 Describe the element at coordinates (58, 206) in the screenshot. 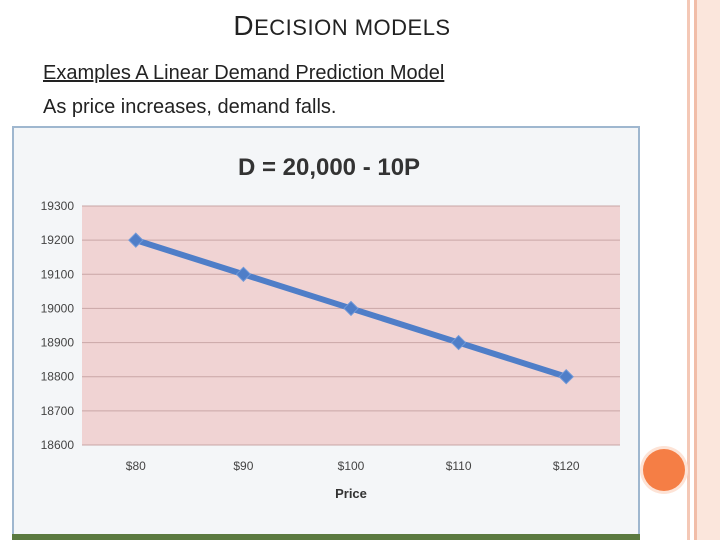

I see `y-tick-label: 19300` at that location.